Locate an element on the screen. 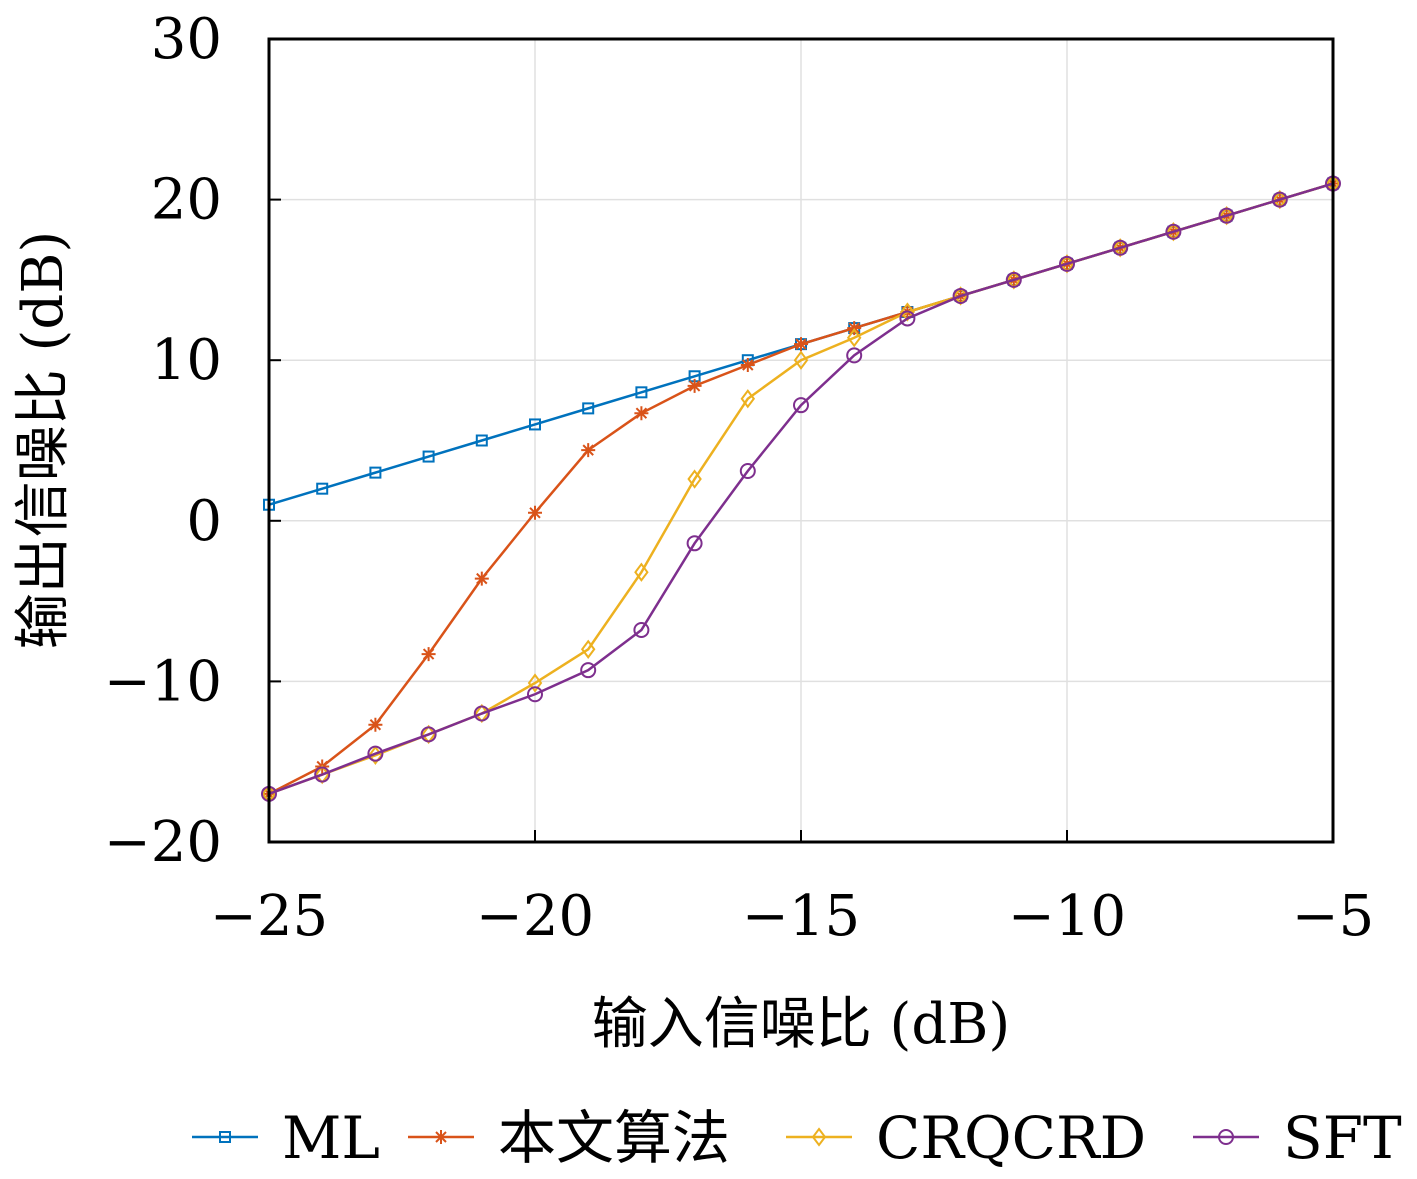 Image resolution: width=1417 pixels, height=1179 pixels. y-tick-label: 0 is located at coordinates (204, 521).